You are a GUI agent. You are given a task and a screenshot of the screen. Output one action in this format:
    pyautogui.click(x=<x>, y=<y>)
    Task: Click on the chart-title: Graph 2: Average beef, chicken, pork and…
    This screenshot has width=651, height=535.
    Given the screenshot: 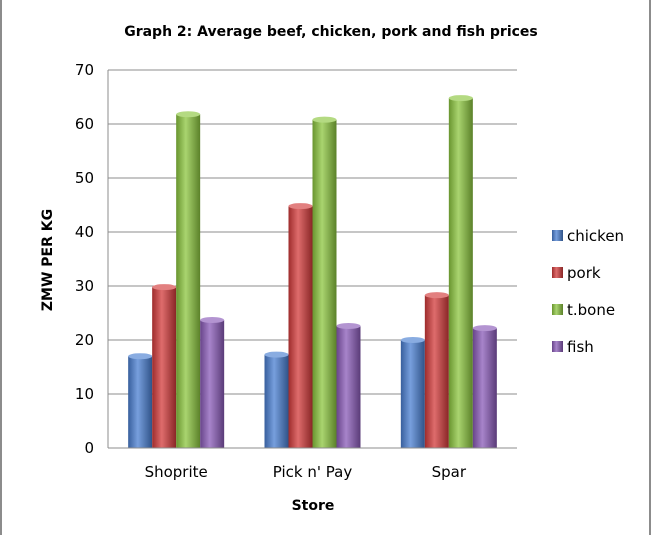 What is the action you would take?
    pyautogui.click(x=331, y=32)
    